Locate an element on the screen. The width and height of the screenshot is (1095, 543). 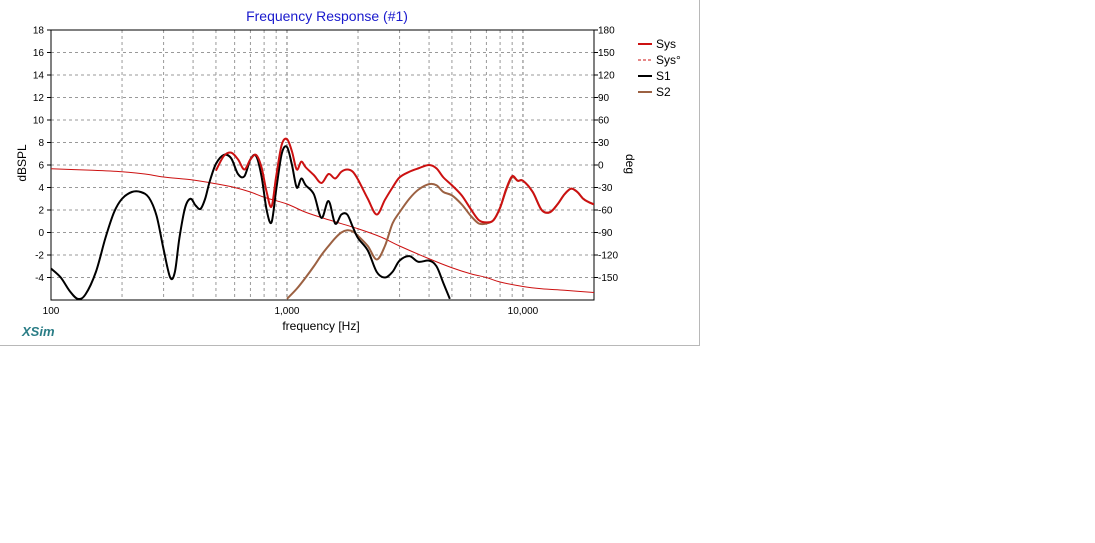
y2-tick-label: -90 is located at coordinates (605, 233).